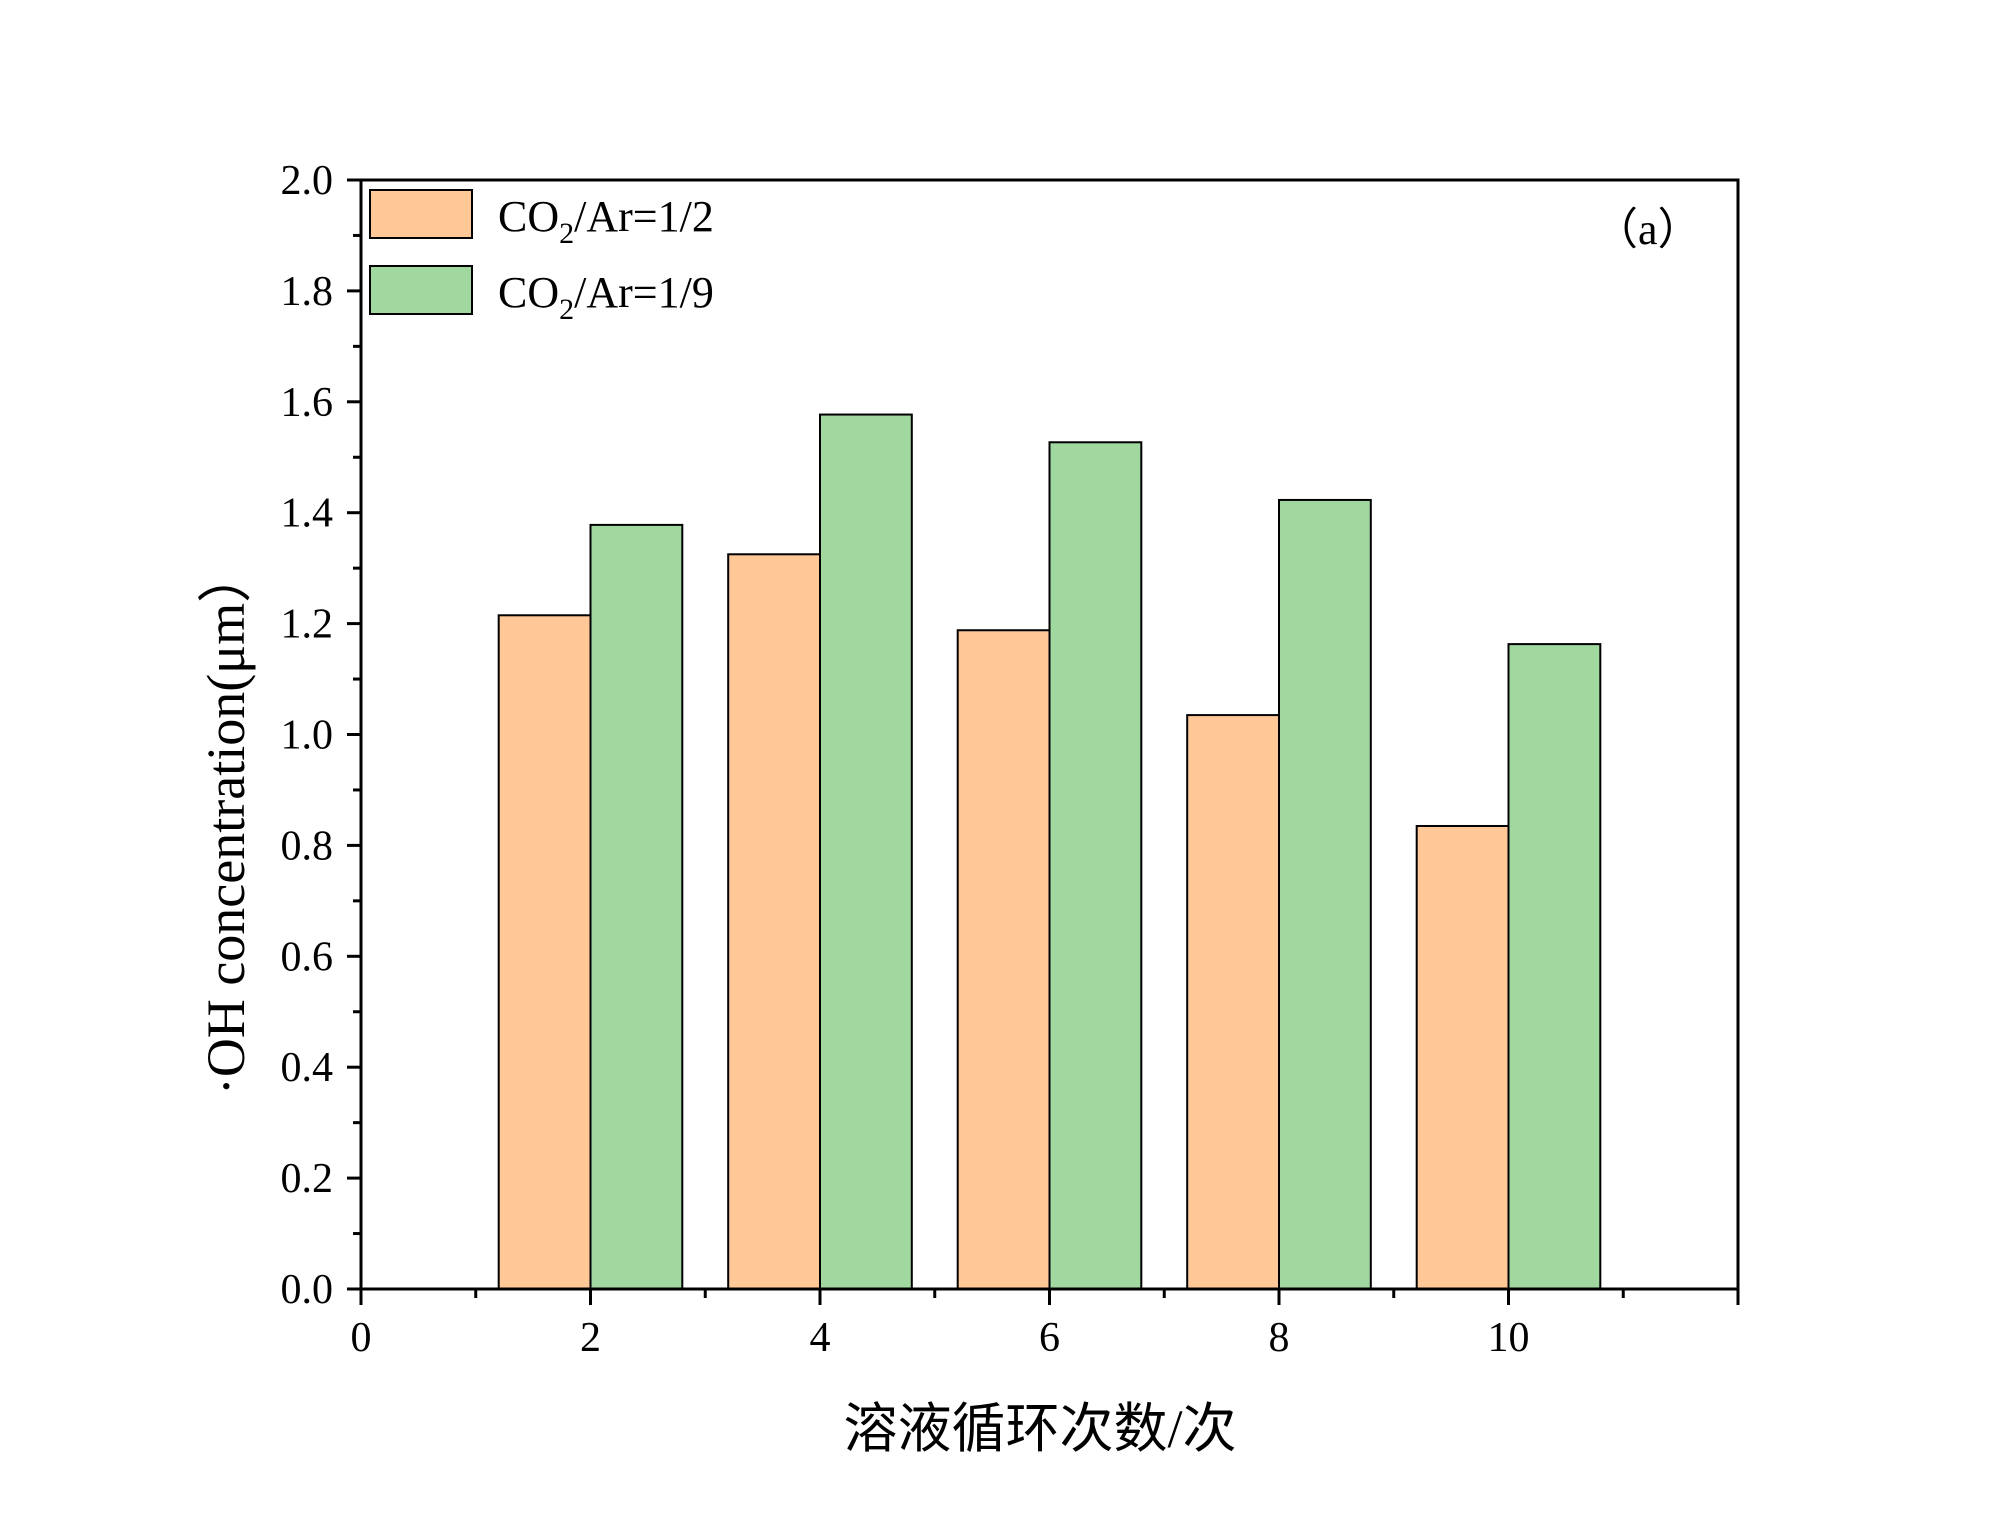 This screenshot has width=1999, height=1530. What do you see at coordinates (1095, 865) in the screenshot?
I see `bar-series2-x6` at bounding box center [1095, 865].